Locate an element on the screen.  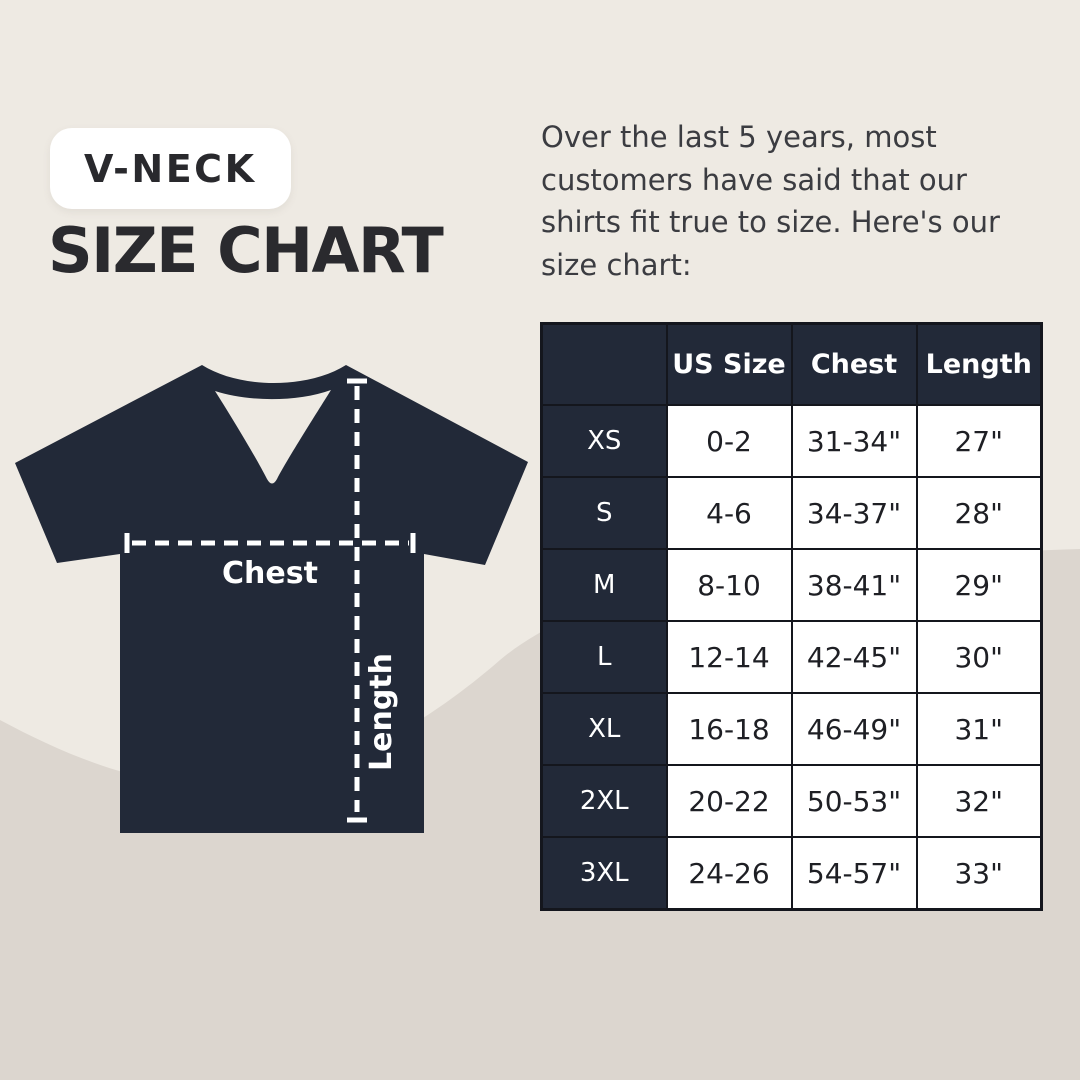
column-header: Length is located at coordinates (979, 364).